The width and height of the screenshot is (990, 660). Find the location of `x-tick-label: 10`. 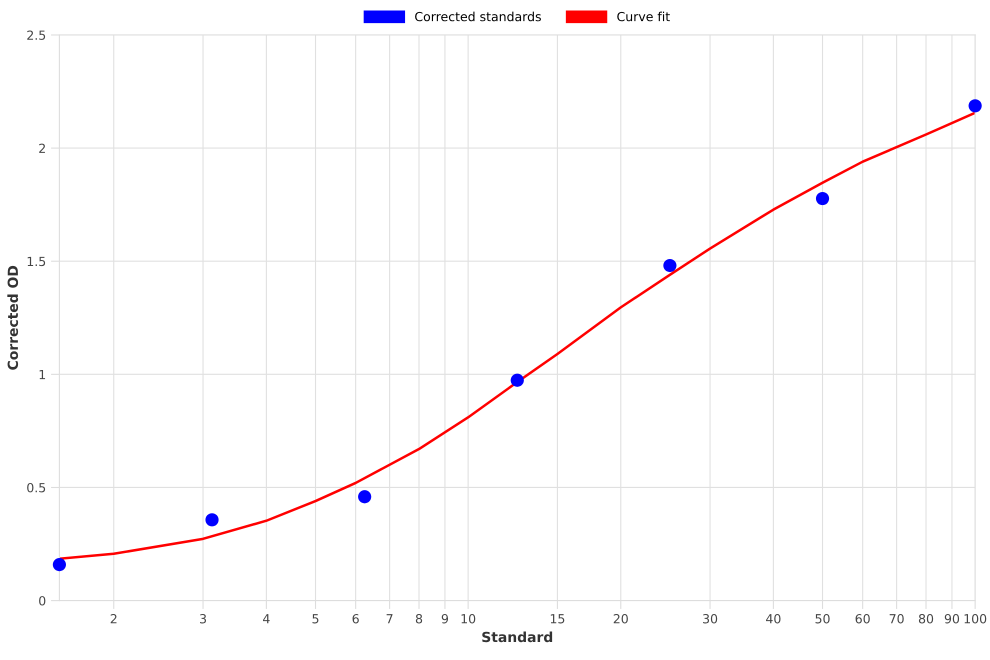

x-tick-label: 10 is located at coordinates (469, 619).